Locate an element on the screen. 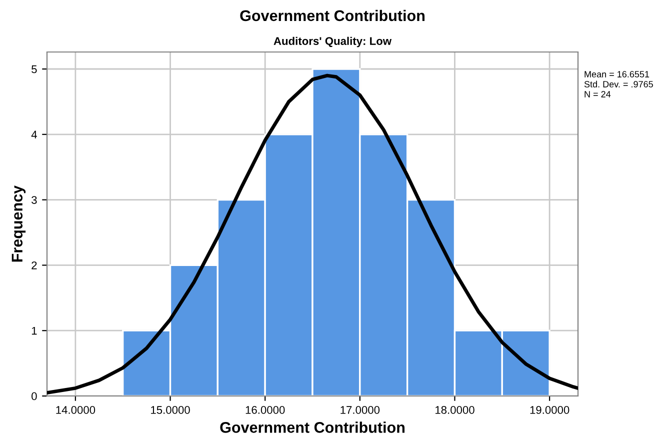 This screenshot has width=665, height=446. y-tick-label: 0 is located at coordinates (34, 396).